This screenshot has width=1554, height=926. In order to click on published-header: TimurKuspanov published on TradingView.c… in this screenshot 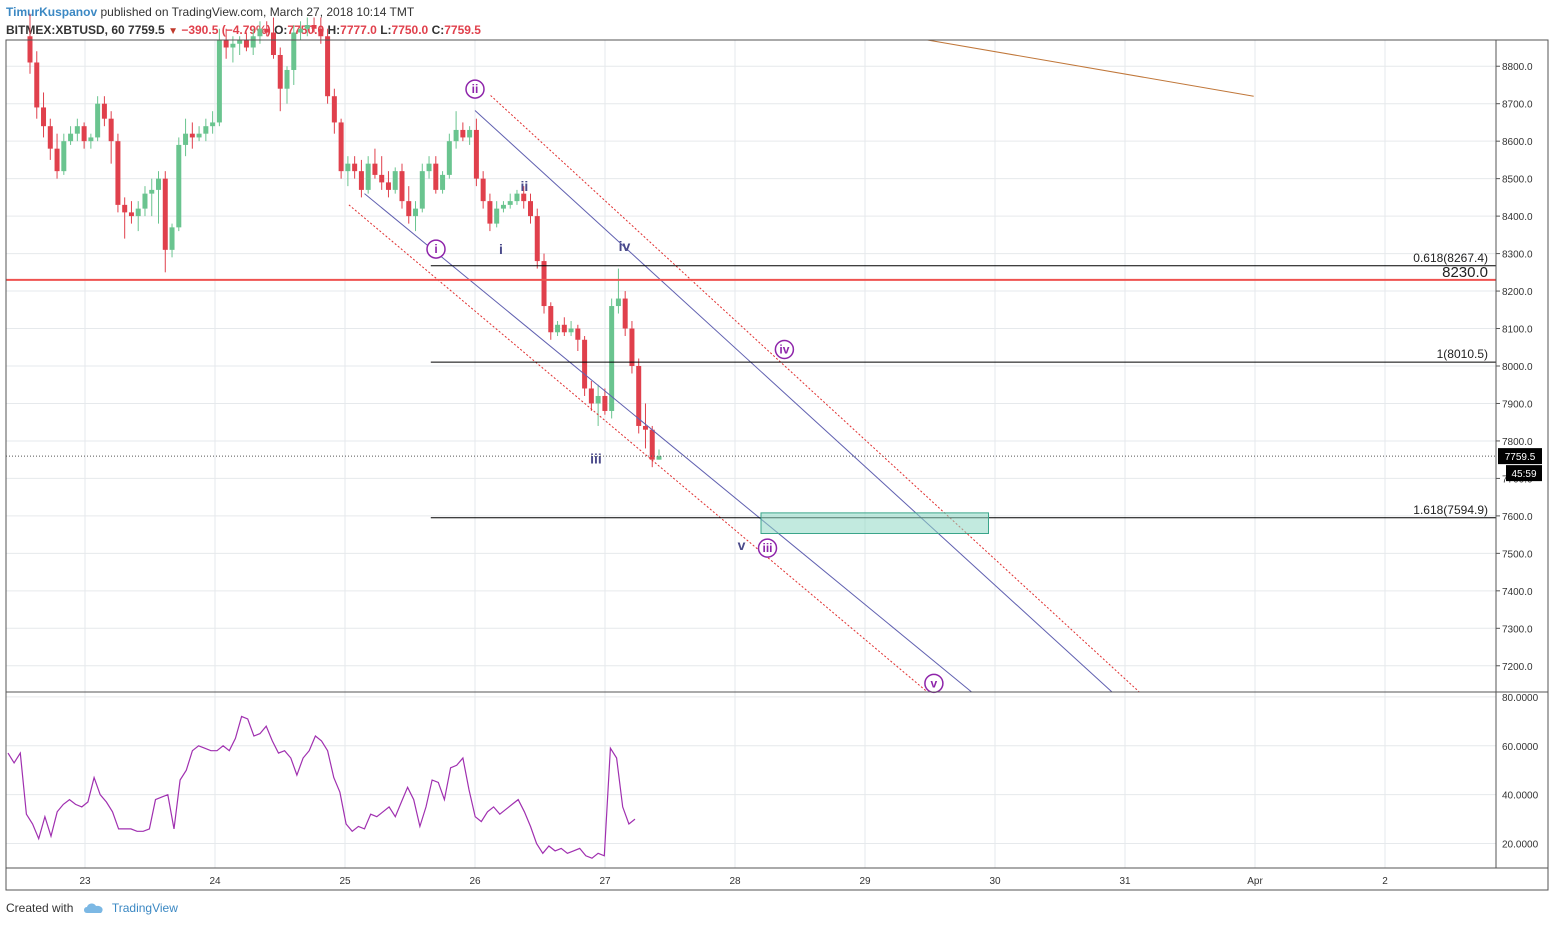, I will do `click(210, 12)`.